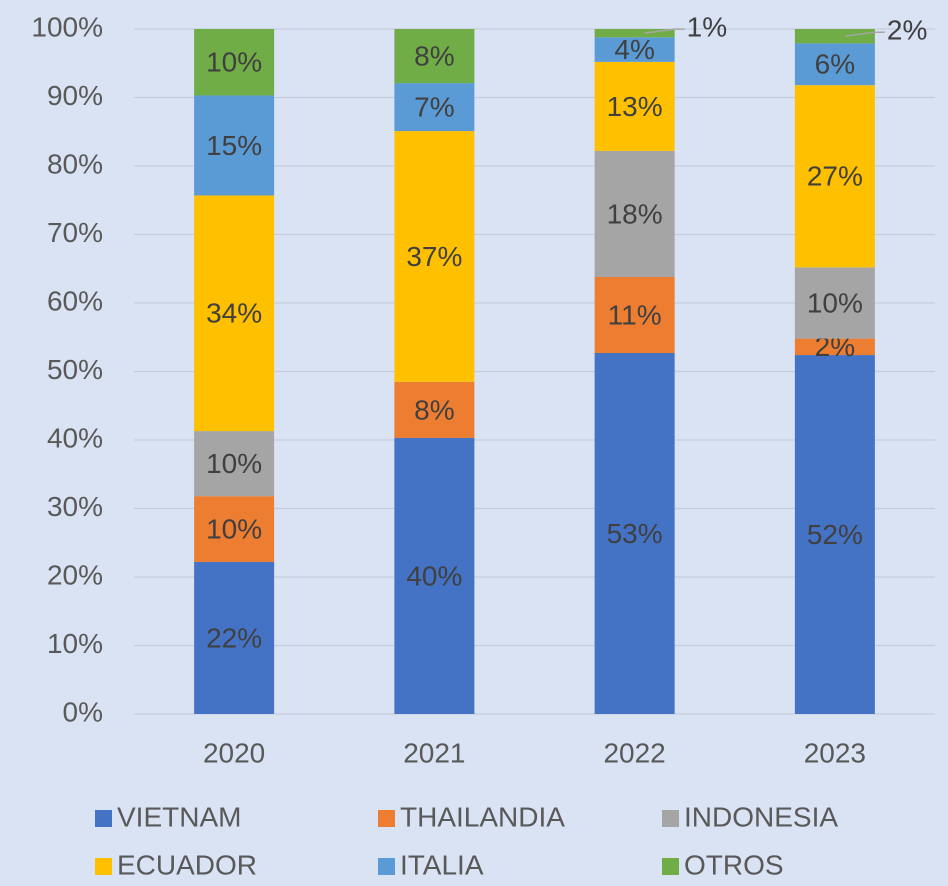 This screenshot has width=948, height=886. I want to click on data-label: 27%, so click(835, 176).